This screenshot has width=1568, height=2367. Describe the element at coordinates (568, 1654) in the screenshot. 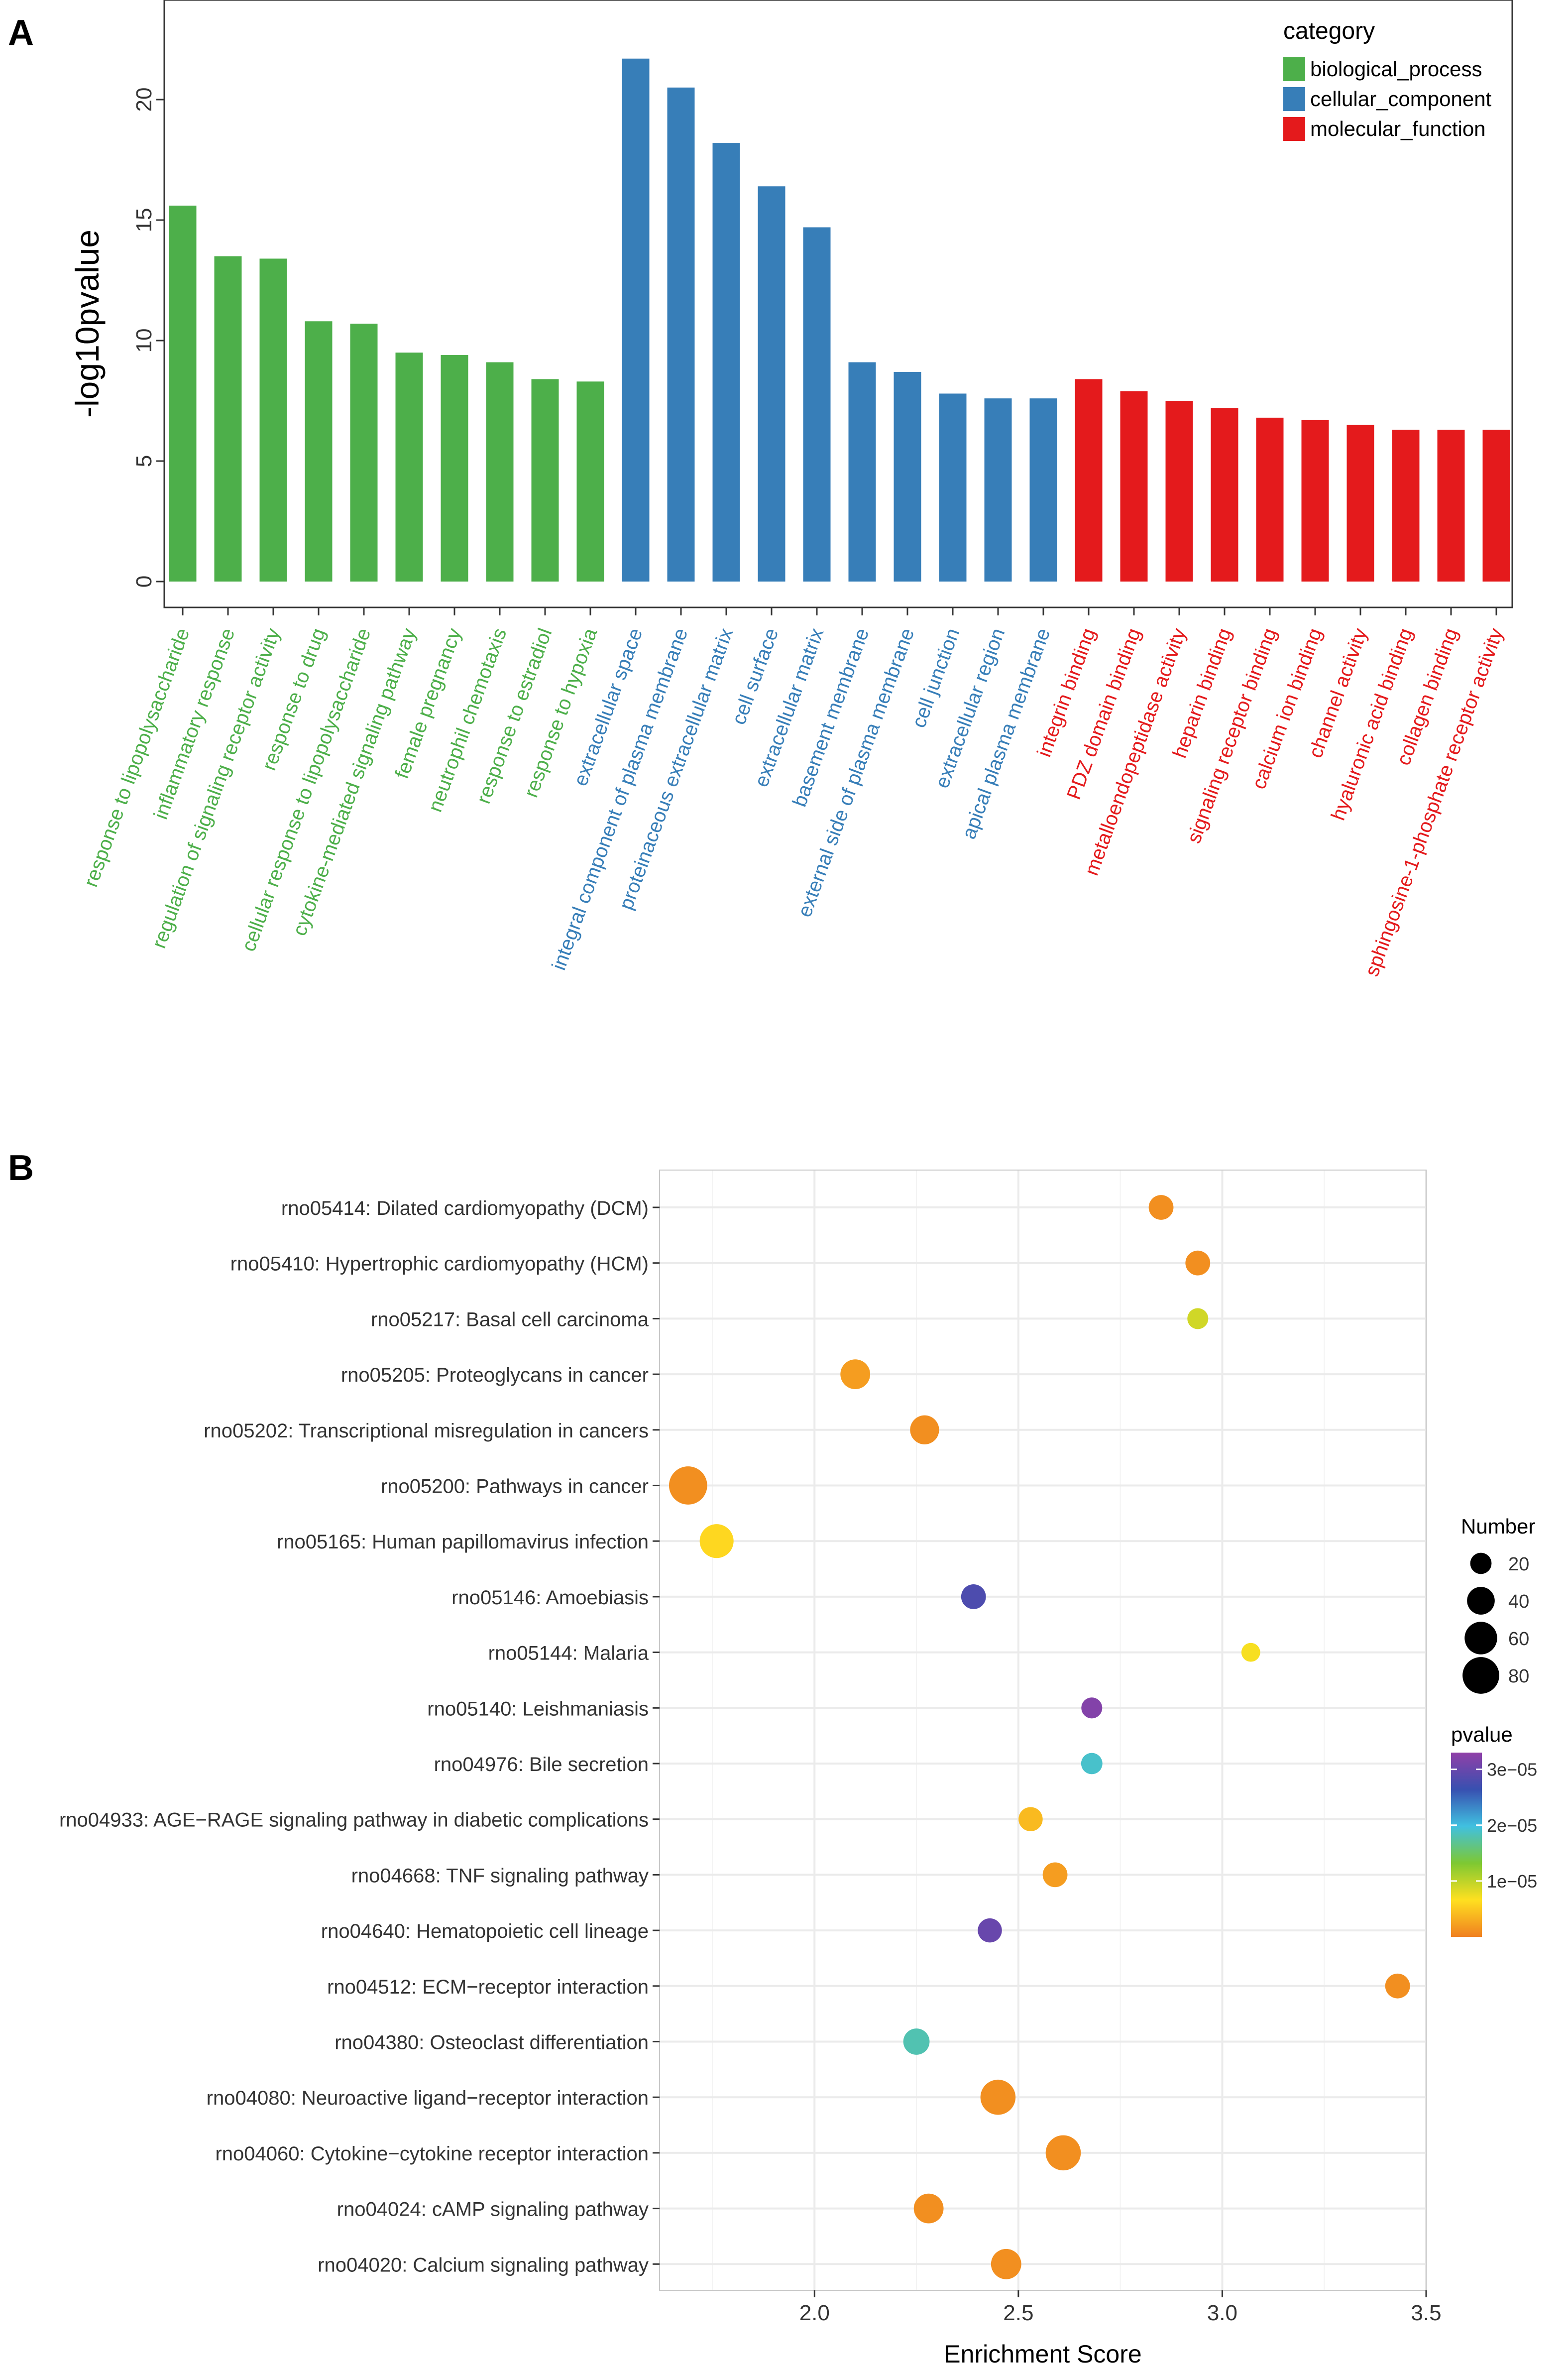

I see `y-tick-label: rno05144: Malaria` at that location.